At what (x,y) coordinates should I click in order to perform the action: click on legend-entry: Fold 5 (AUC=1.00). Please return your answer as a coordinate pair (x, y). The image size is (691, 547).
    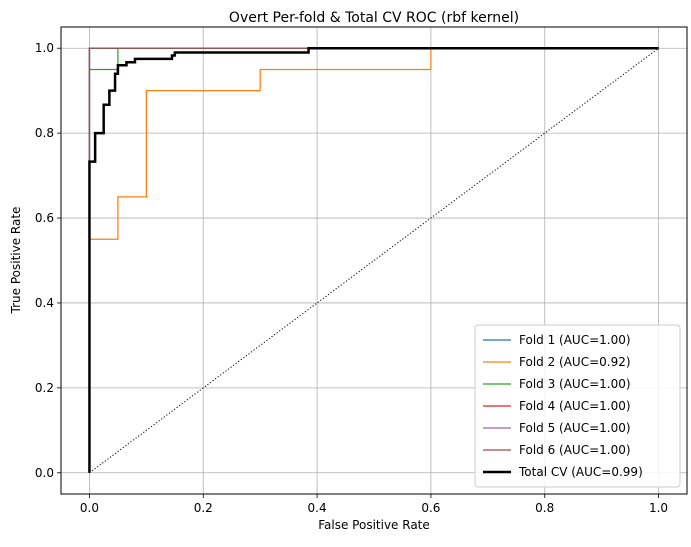
    Looking at the image, I should click on (575, 428).